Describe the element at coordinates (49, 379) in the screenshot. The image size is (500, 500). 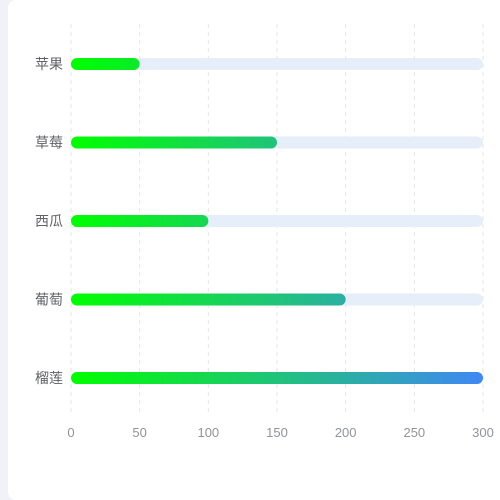
I see `category-label: 榴莲` at that location.